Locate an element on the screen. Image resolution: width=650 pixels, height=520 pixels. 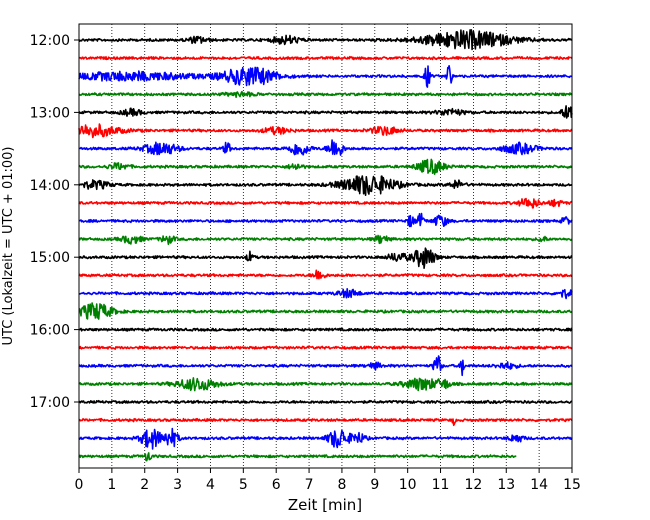
y-tick-label: 12:00 is located at coordinates (50, 41).